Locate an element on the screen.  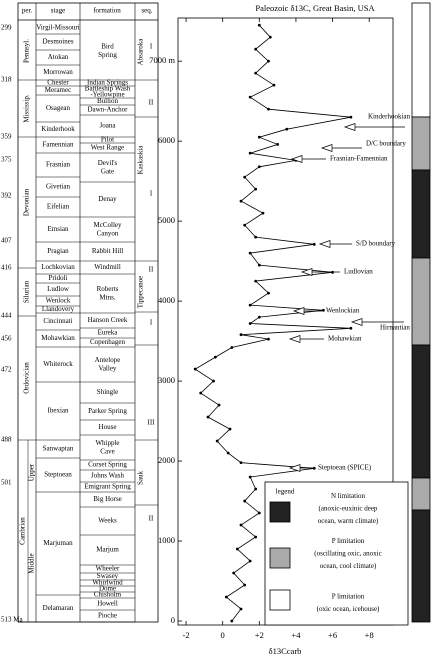
formation-label: McColley is located at coordinates (108, 225).